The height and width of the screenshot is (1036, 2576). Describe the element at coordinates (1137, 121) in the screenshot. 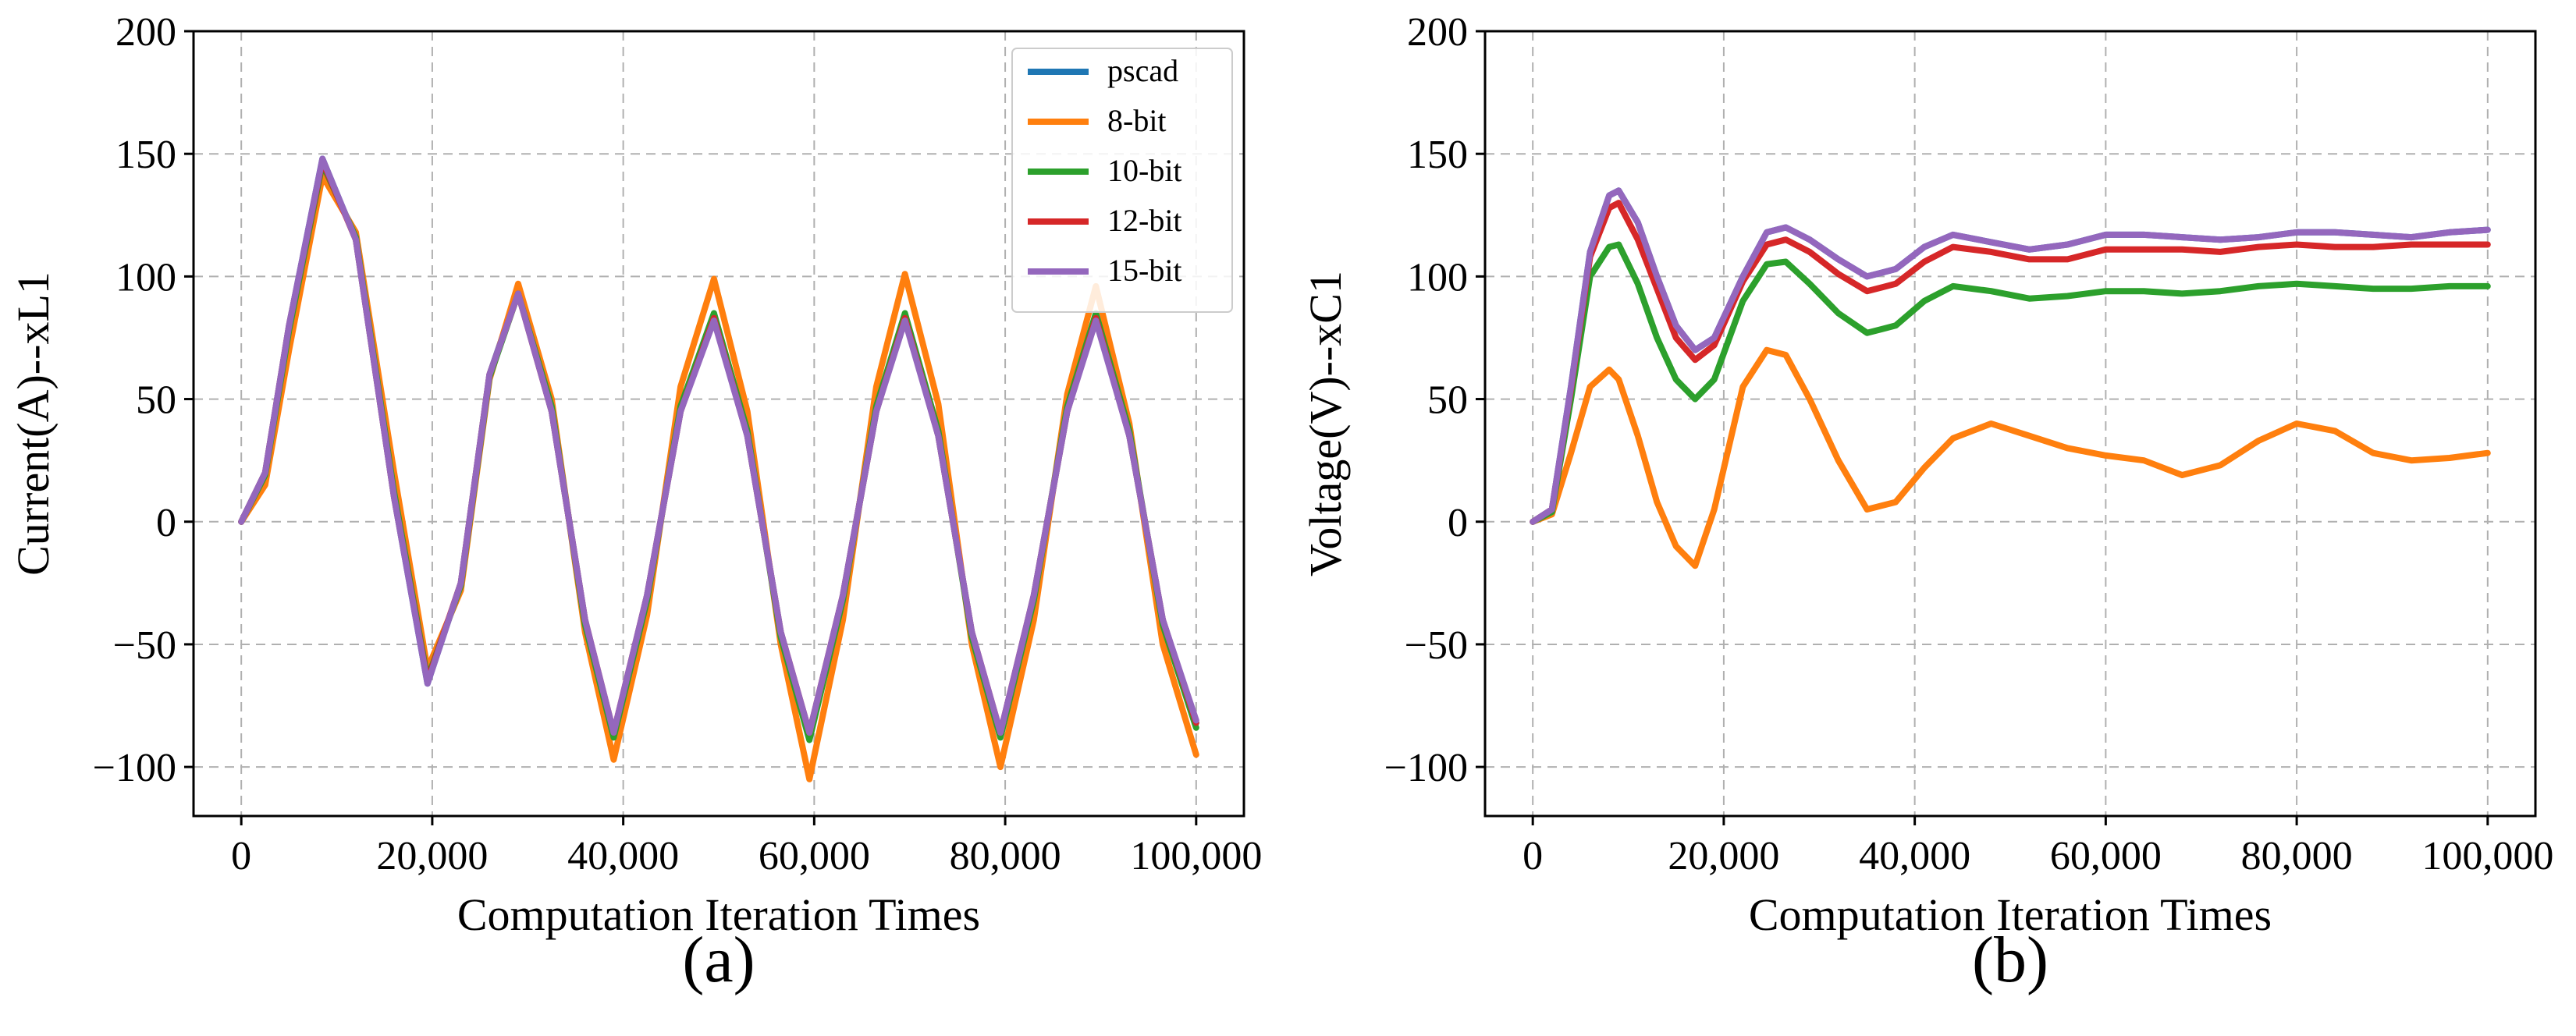

I see `legend-entry: 8-bit` at that location.